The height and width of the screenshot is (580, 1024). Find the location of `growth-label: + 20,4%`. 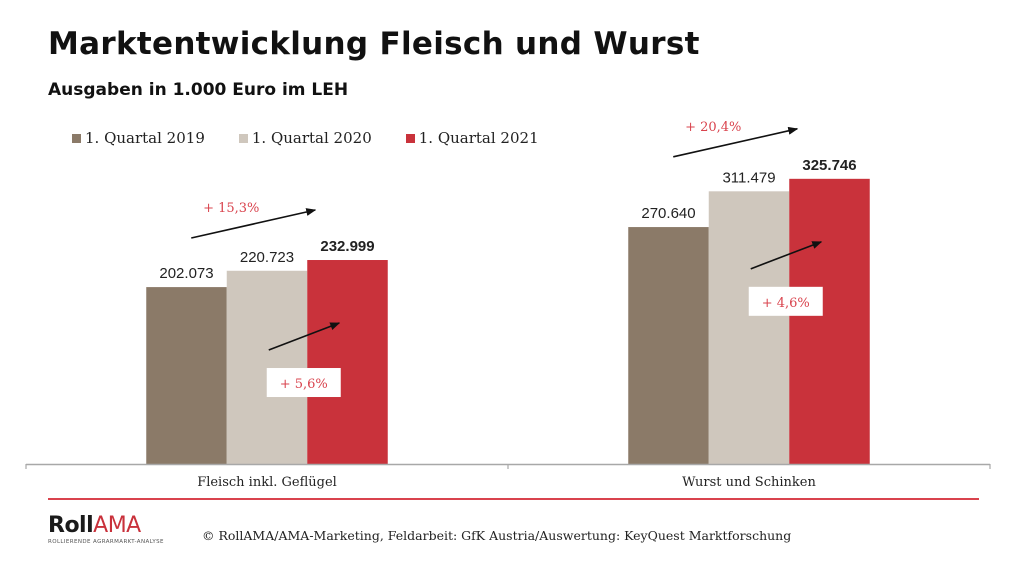

growth-label: + 20,4% is located at coordinates (713, 127).